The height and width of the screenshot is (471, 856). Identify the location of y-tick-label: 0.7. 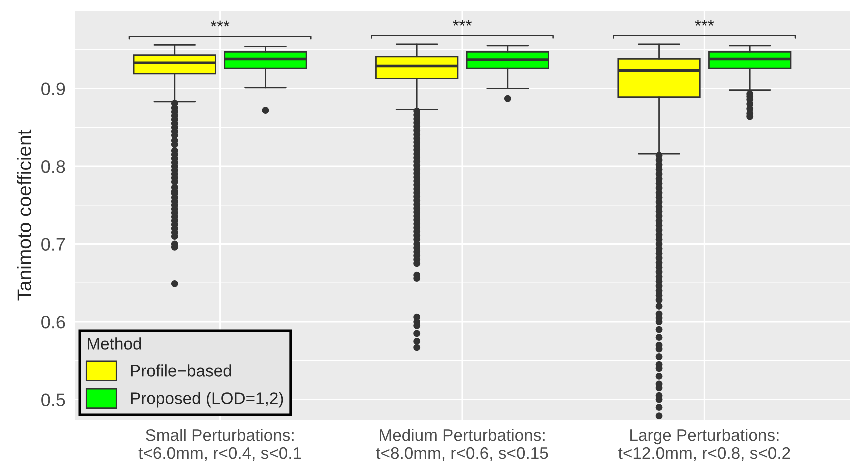
(54, 244).